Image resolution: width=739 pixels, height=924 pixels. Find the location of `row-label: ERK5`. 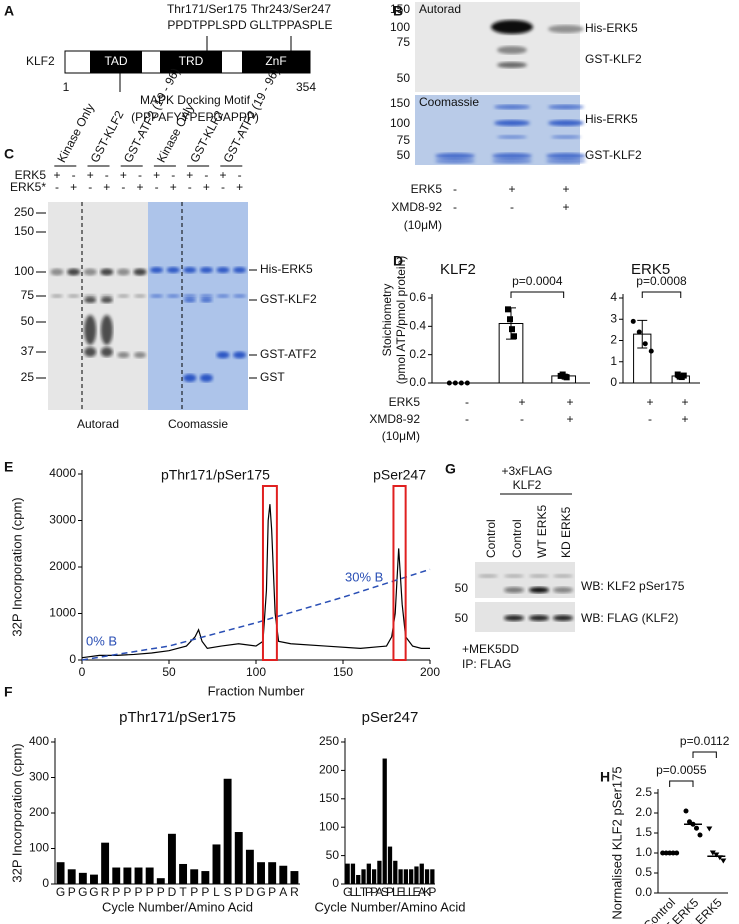

row-label: ERK5 is located at coordinates (31, 175).